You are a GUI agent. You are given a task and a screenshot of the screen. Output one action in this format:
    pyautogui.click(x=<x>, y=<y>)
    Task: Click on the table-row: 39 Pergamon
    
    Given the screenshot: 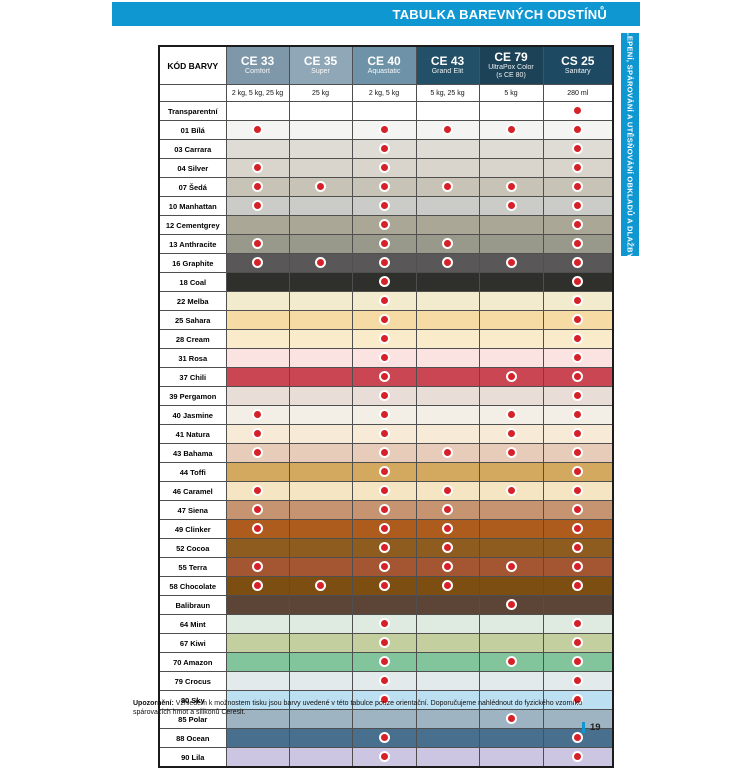 What is the action you would take?
    pyautogui.click(x=386, y=396)
    